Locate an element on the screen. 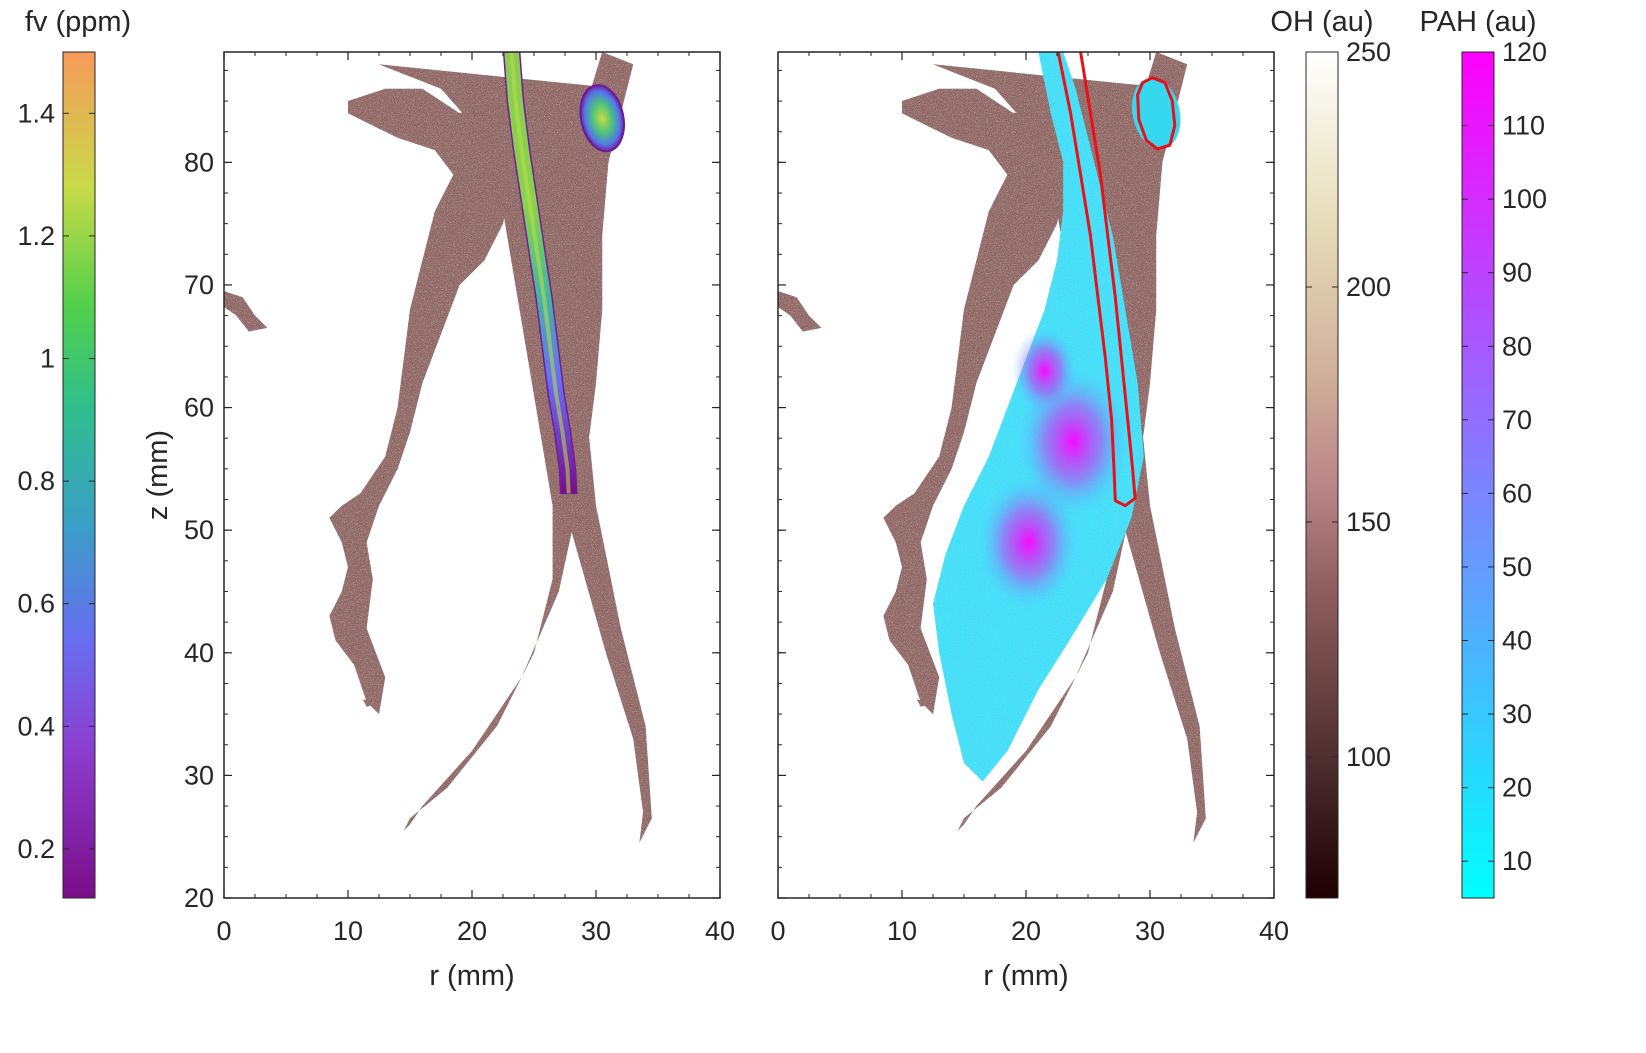  x-tick-label-right: 20 is located at coordinates (1026, 931).